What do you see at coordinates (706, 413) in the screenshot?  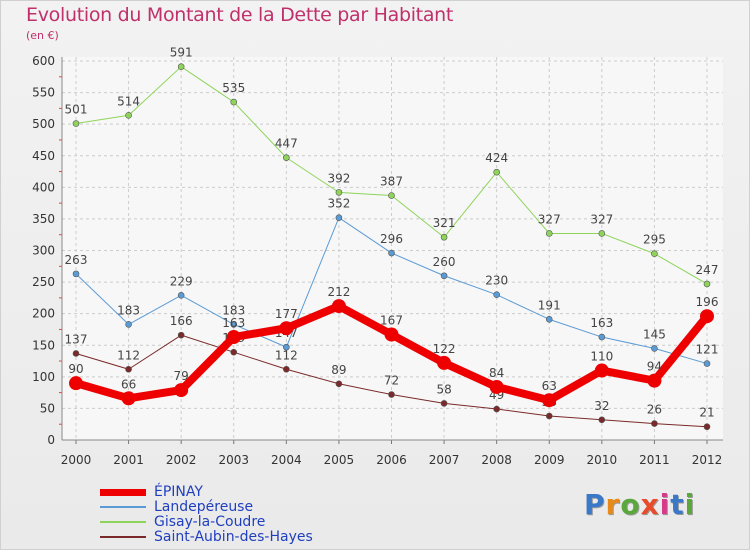 I see `data-label: 21` at bounding box center [706, 413].